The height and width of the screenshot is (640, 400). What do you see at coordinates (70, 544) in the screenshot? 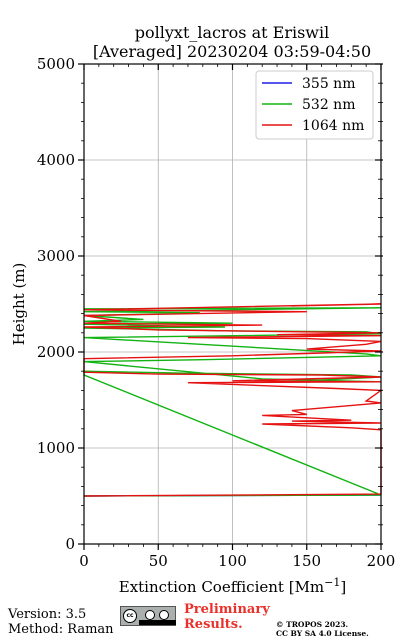
I see `y-tick-label: 0` at bounding box center [70, 544].